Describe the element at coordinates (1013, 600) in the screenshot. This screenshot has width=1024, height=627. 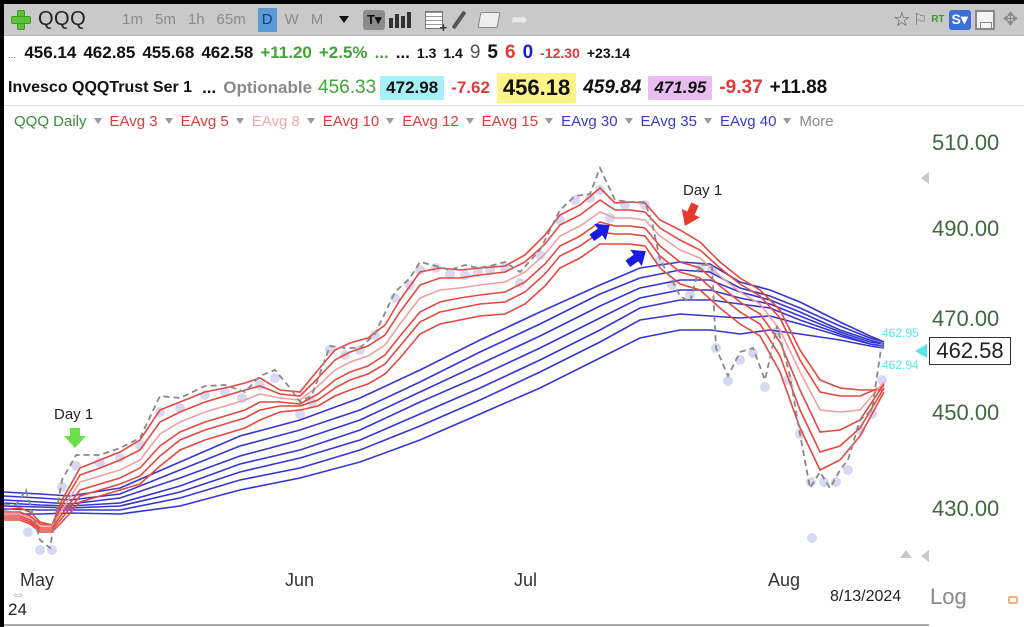
I see `lock-icon` at that location.